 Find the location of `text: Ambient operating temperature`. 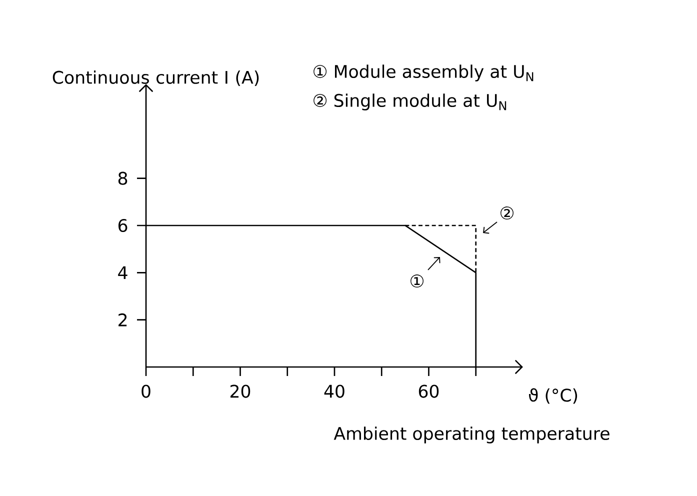

text: Ambient operating temperature is located at coordinates (472, 435).